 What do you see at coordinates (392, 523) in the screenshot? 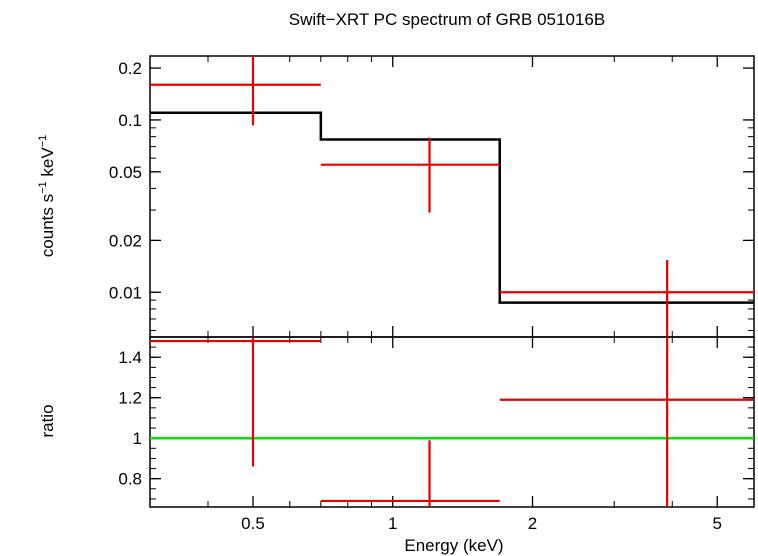
I see `x-tick-label: 1` at bounding box center [392, 523].